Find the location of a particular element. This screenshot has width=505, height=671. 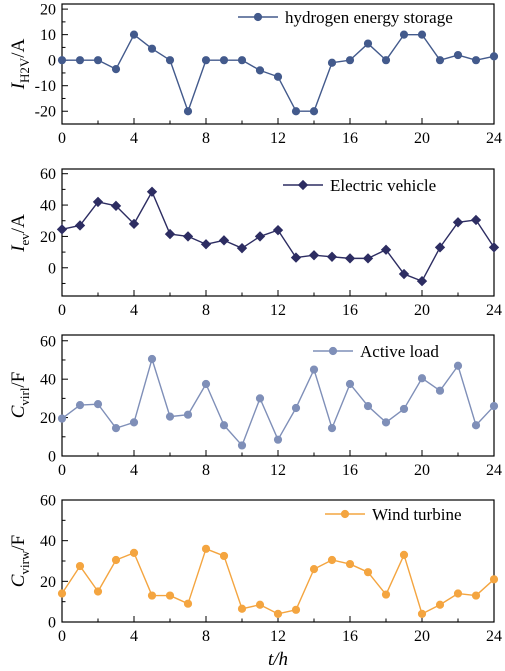

legend-label: Electric vehicle is located at coordinates (383, 185).